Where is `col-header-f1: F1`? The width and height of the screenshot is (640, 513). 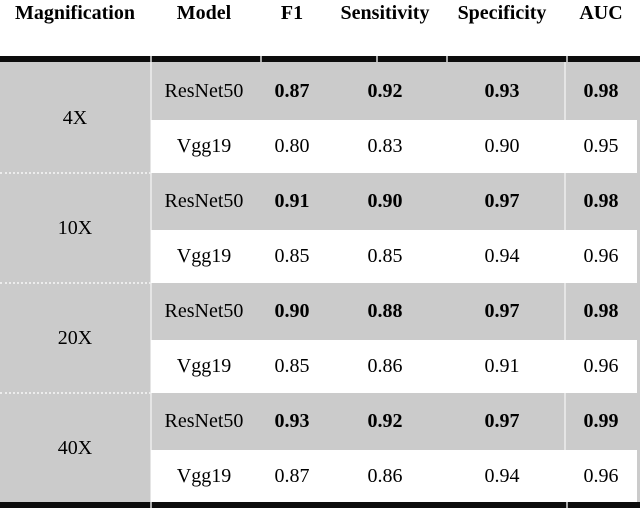
col-header-f1: F1 is located at coordinates (292, 13).